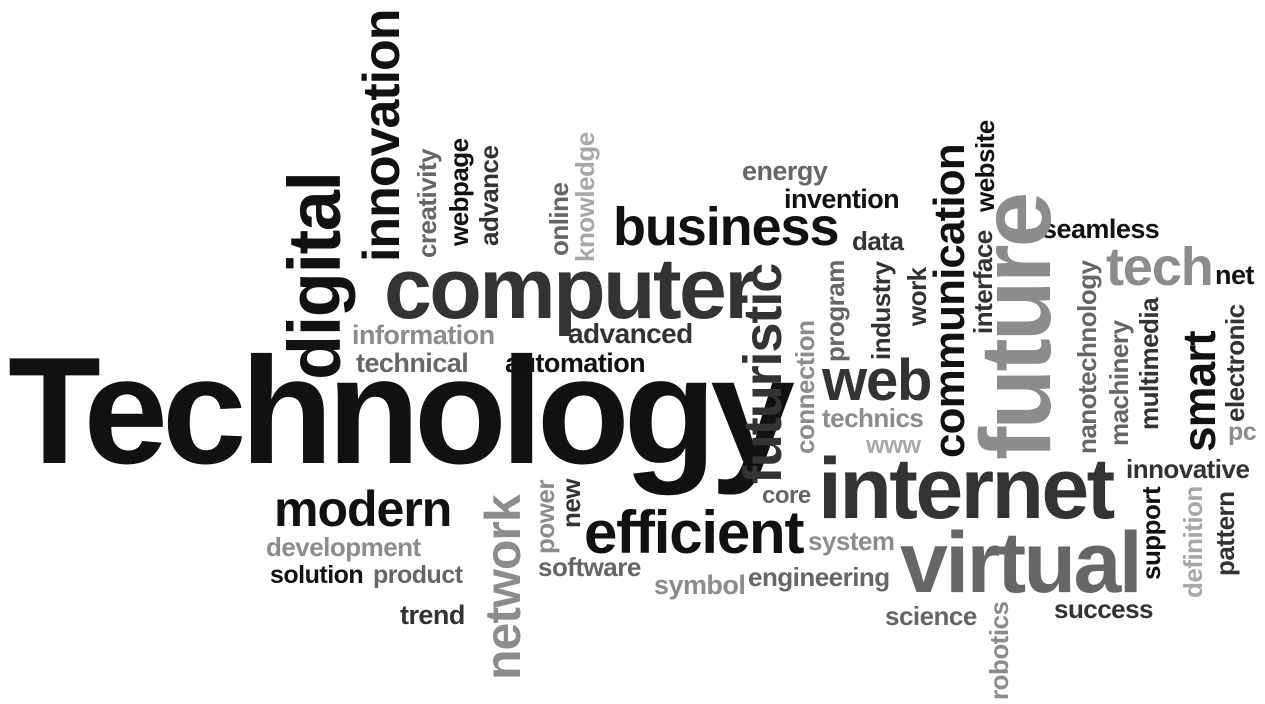 The height and width of the screenshot is (704, 1265). I want to click on word-new: new, so click(571, 503).